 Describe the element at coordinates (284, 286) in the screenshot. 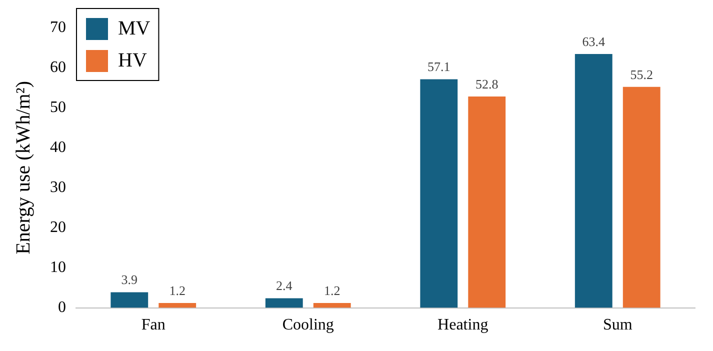

I see `data-label: 2.4` at that location.